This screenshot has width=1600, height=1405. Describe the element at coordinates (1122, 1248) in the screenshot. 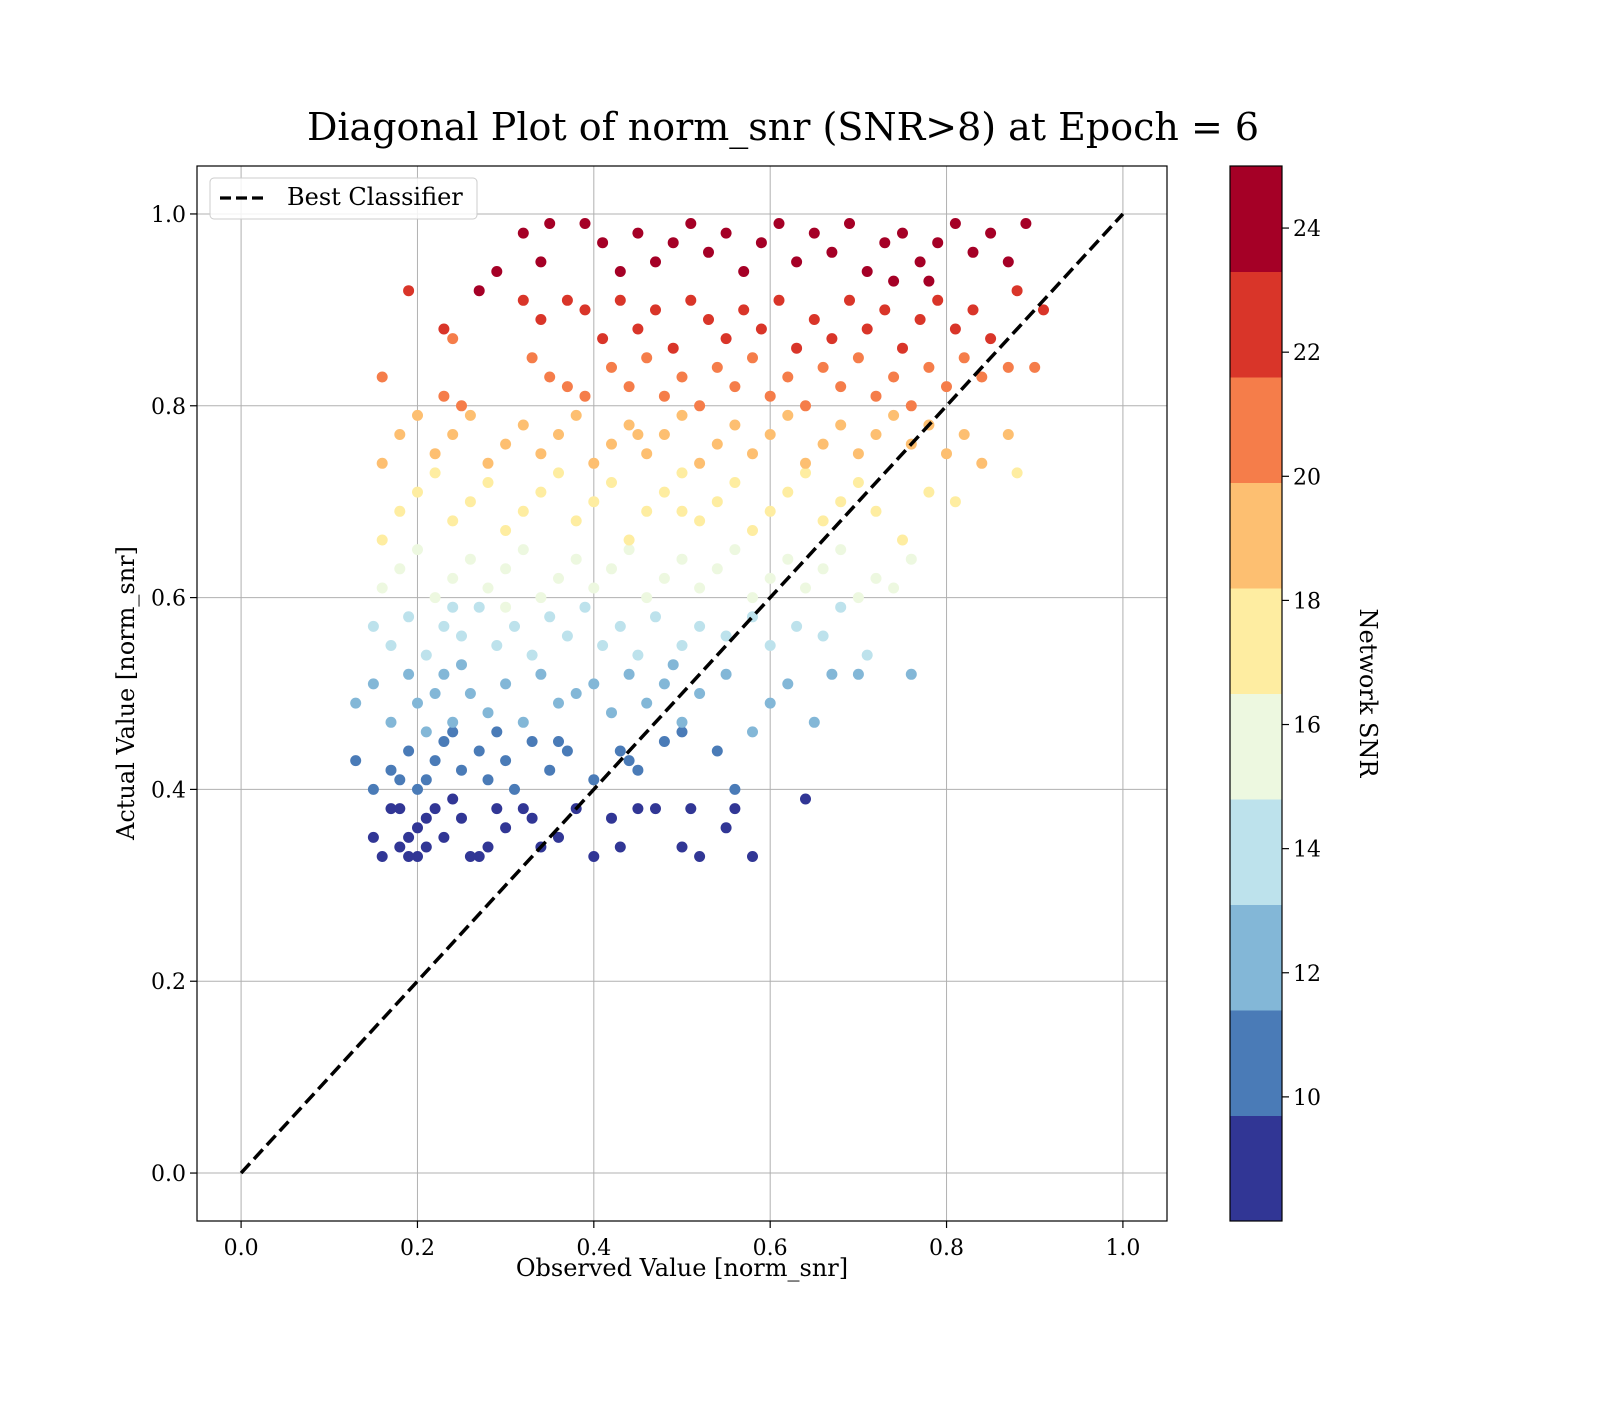

I see `x-tick-label: 1.0` at that location.